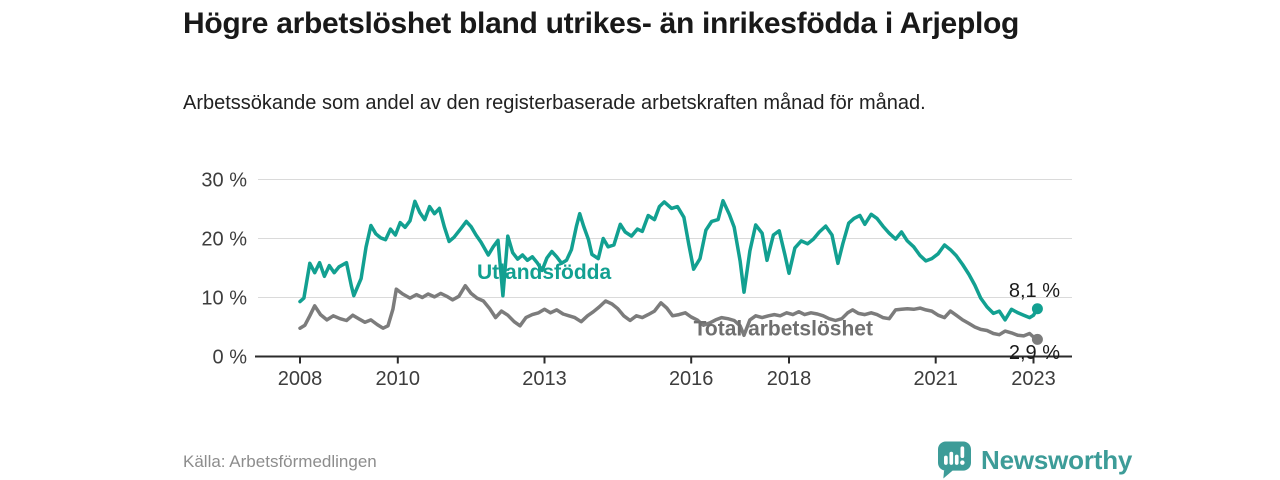 Image resolution: width=1280 pixels, height=480 pixels. I want to click on bar-tall, so click(951, 458).